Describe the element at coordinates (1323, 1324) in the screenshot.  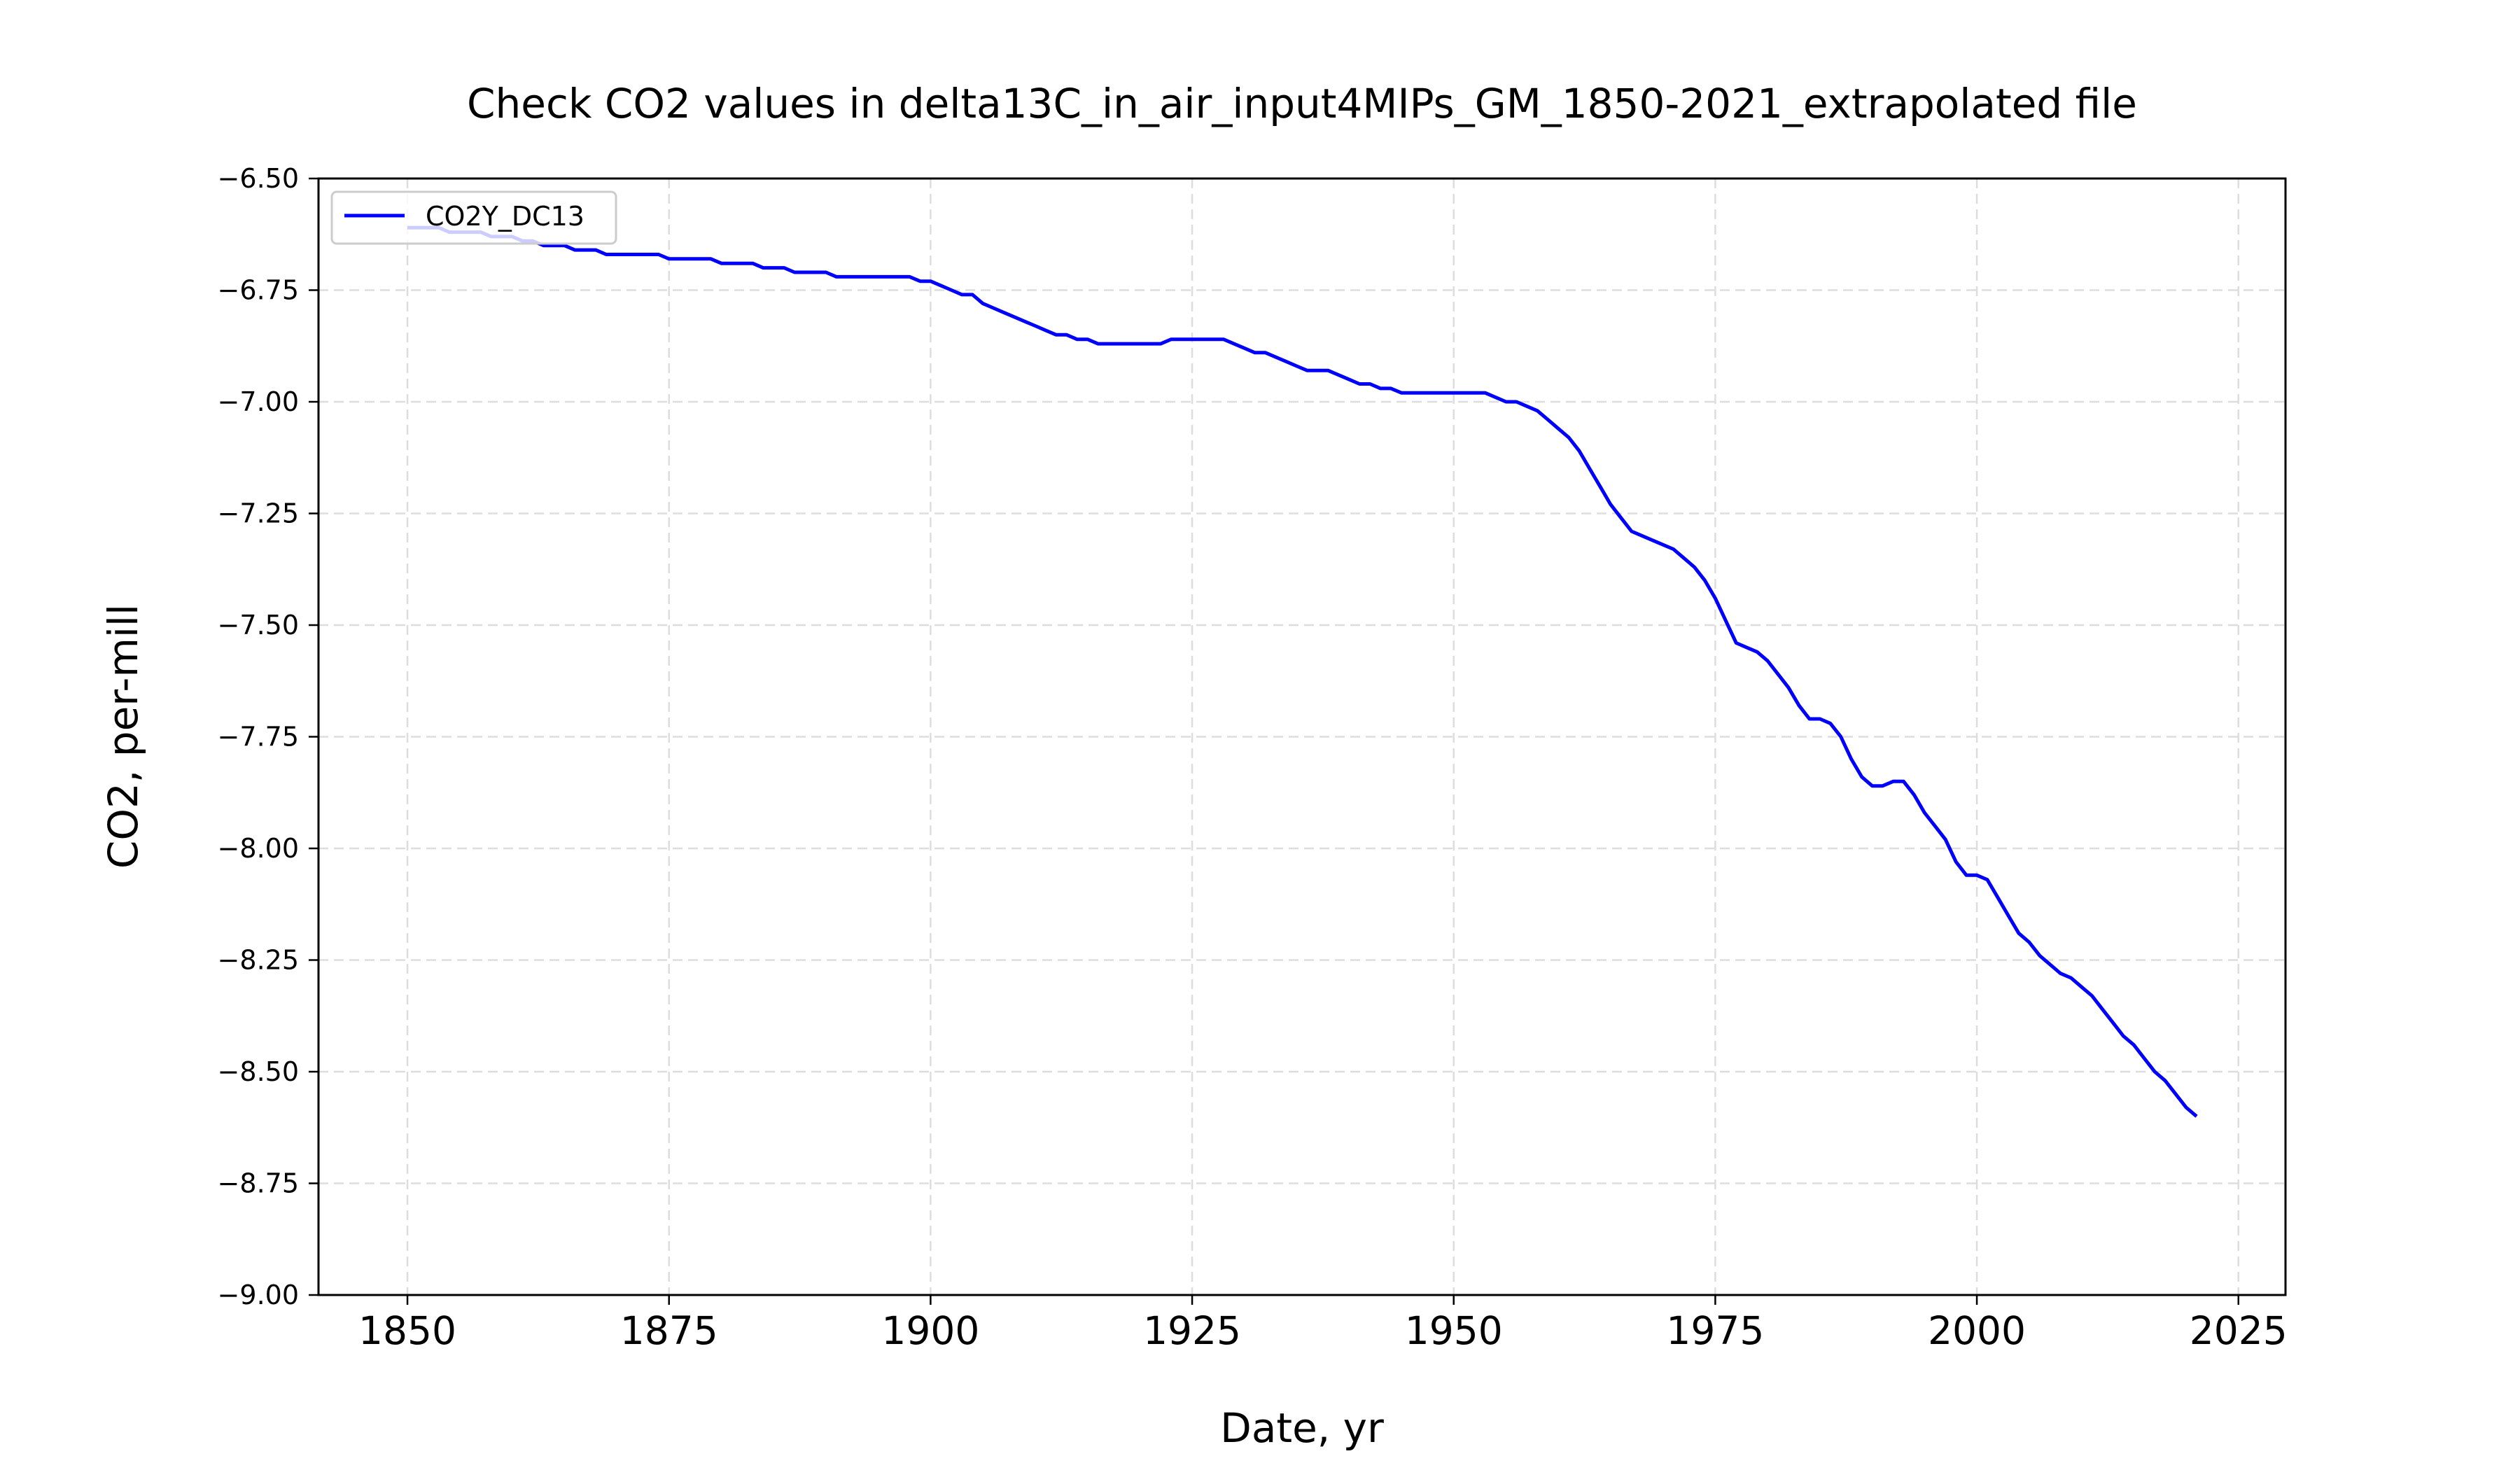
I see `x-axis: 1850 1875 1900 1925 1950 1975 2000 2025` at that location.